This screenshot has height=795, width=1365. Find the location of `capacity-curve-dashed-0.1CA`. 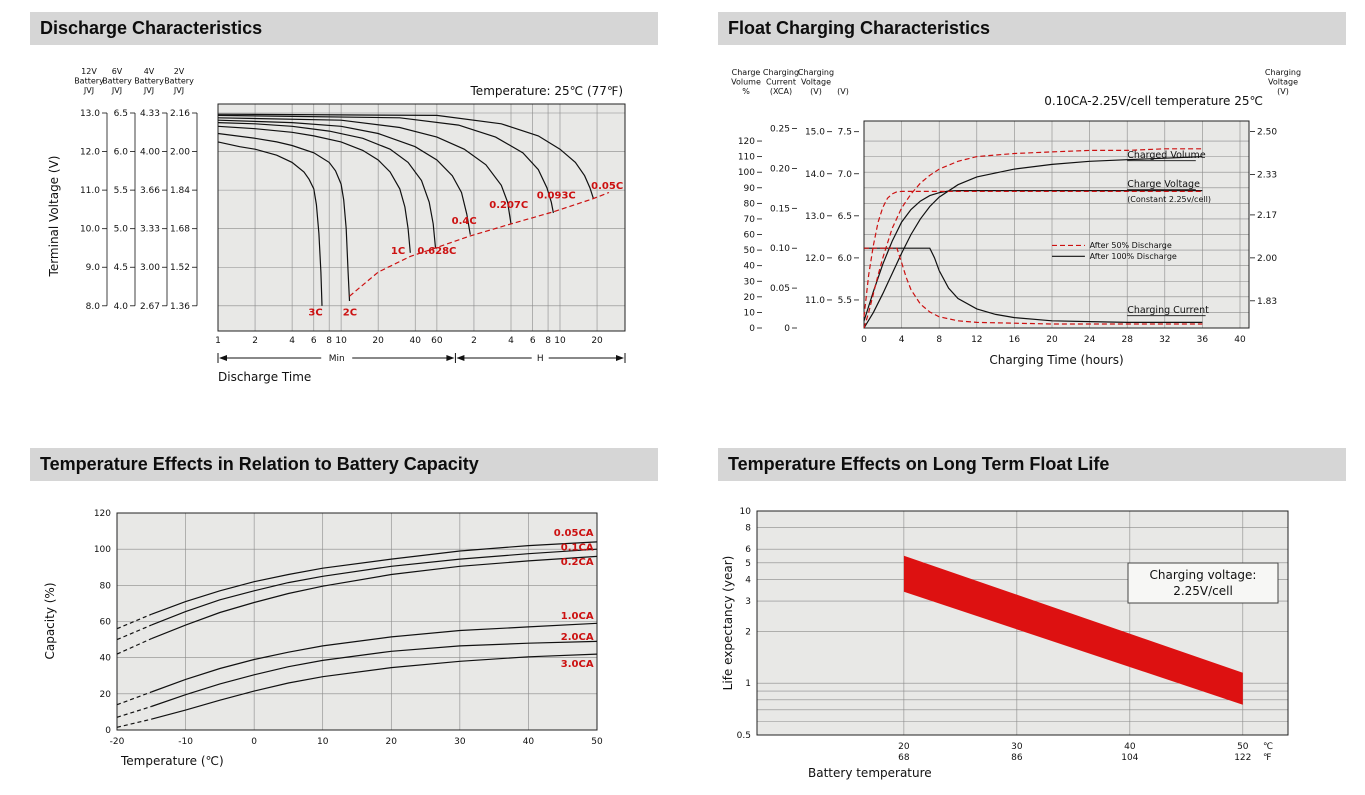

capacity-curve-dashed-0.1CA is located at coordinates (134, 632).